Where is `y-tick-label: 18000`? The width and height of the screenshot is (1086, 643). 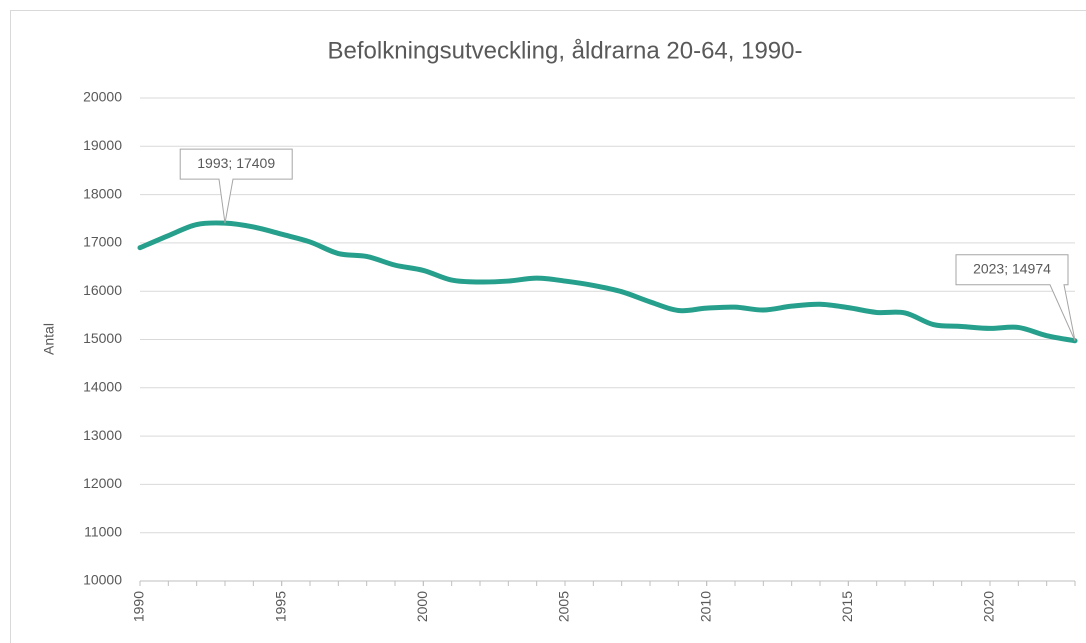
y-tick-label: 18000 is located at coordinates (102, 193).